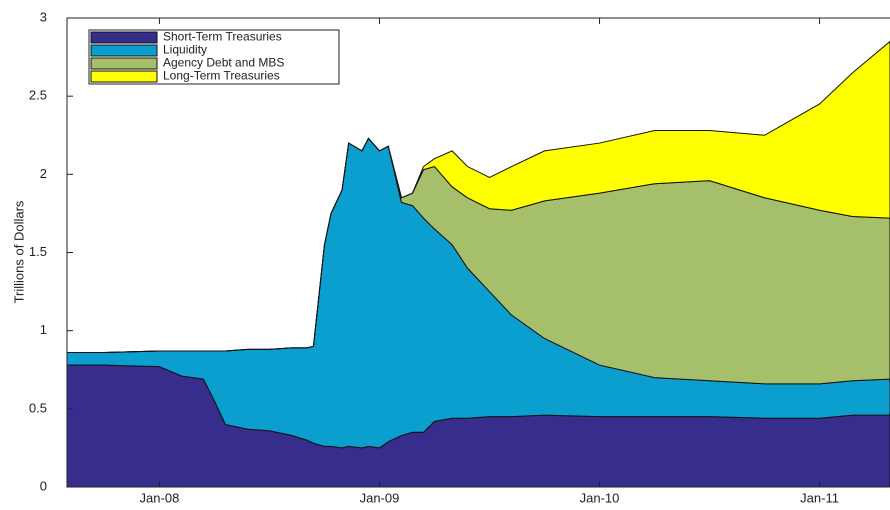 This screenshot has width=890, height=510. Describe the element at coordinates (185, 50) in the screenshot. I see `legend-label: Liquidity` at that location.